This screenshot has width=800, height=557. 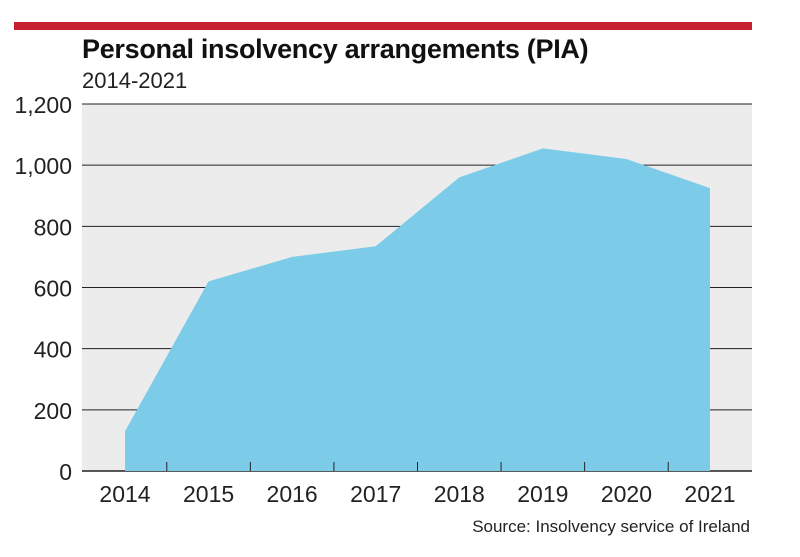 I want to click on y-tick-label: 1,000, so click(x=43, y=166).